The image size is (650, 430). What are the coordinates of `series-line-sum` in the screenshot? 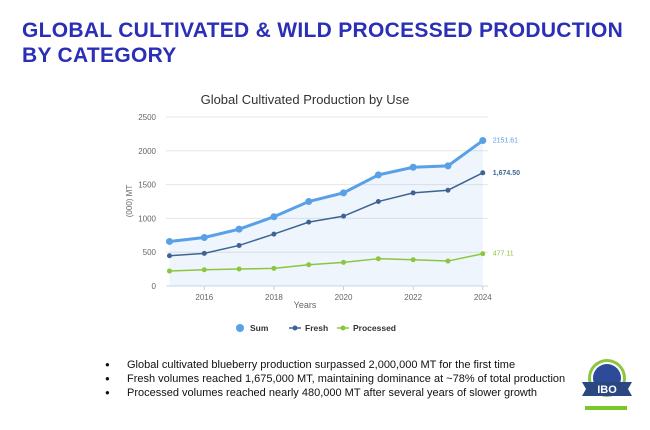 It's located at (326, 191).